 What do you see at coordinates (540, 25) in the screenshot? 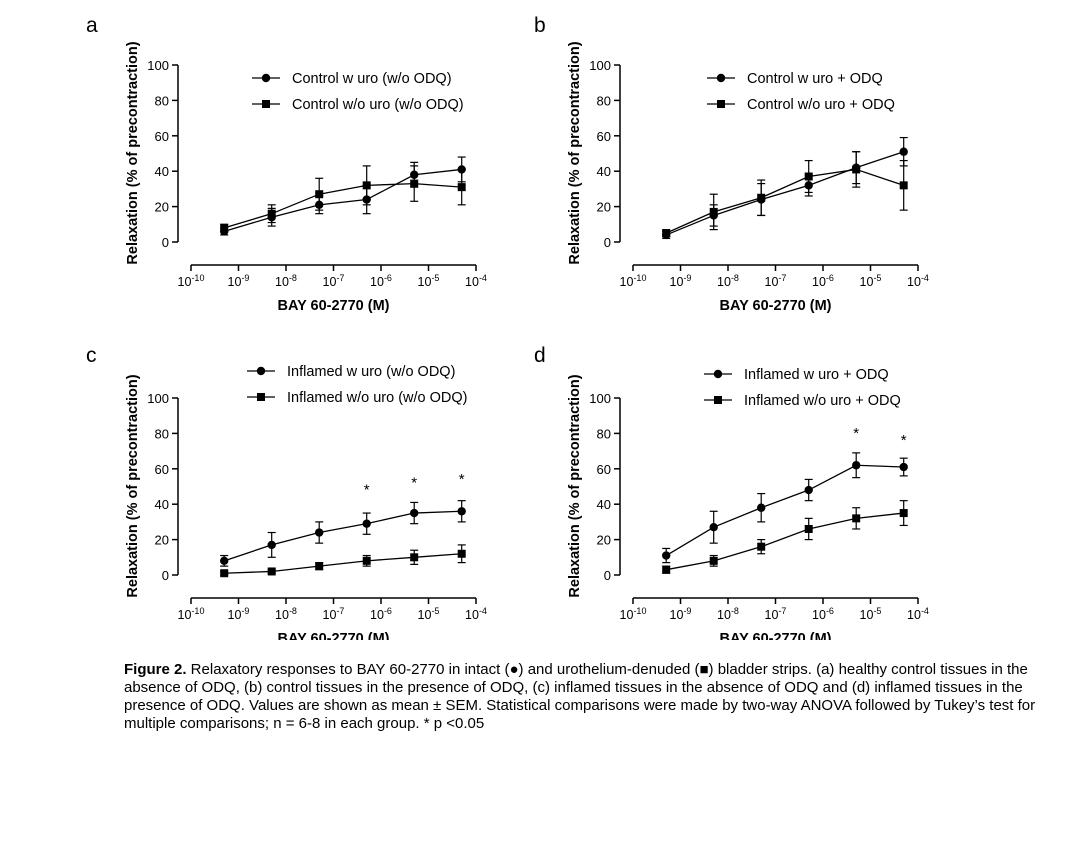
I see `panel-letter: b` at bounding box center [540, 25].